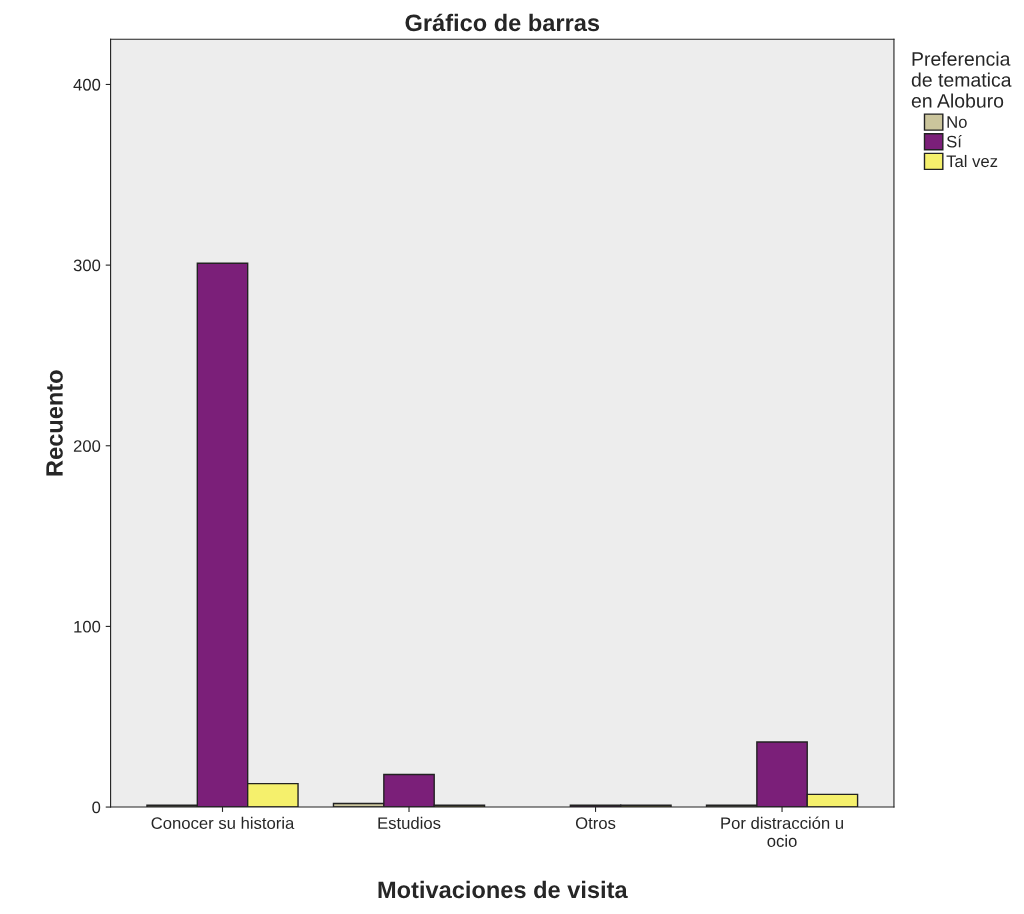 The image size is (1024, 914). What do you see at coordinates (87, 84) in the screenshot?
I see `y-tick-label: 400` at bounding box center [87, 84].